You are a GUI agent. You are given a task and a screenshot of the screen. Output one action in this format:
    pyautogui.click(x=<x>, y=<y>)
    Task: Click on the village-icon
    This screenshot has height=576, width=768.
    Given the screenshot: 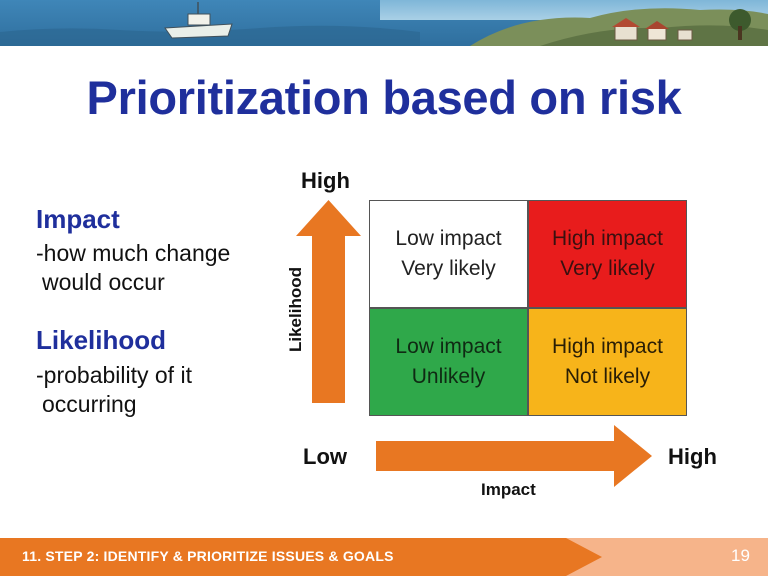 What is the action you would take?
    pyautogui.click(x=652, y=29)
    